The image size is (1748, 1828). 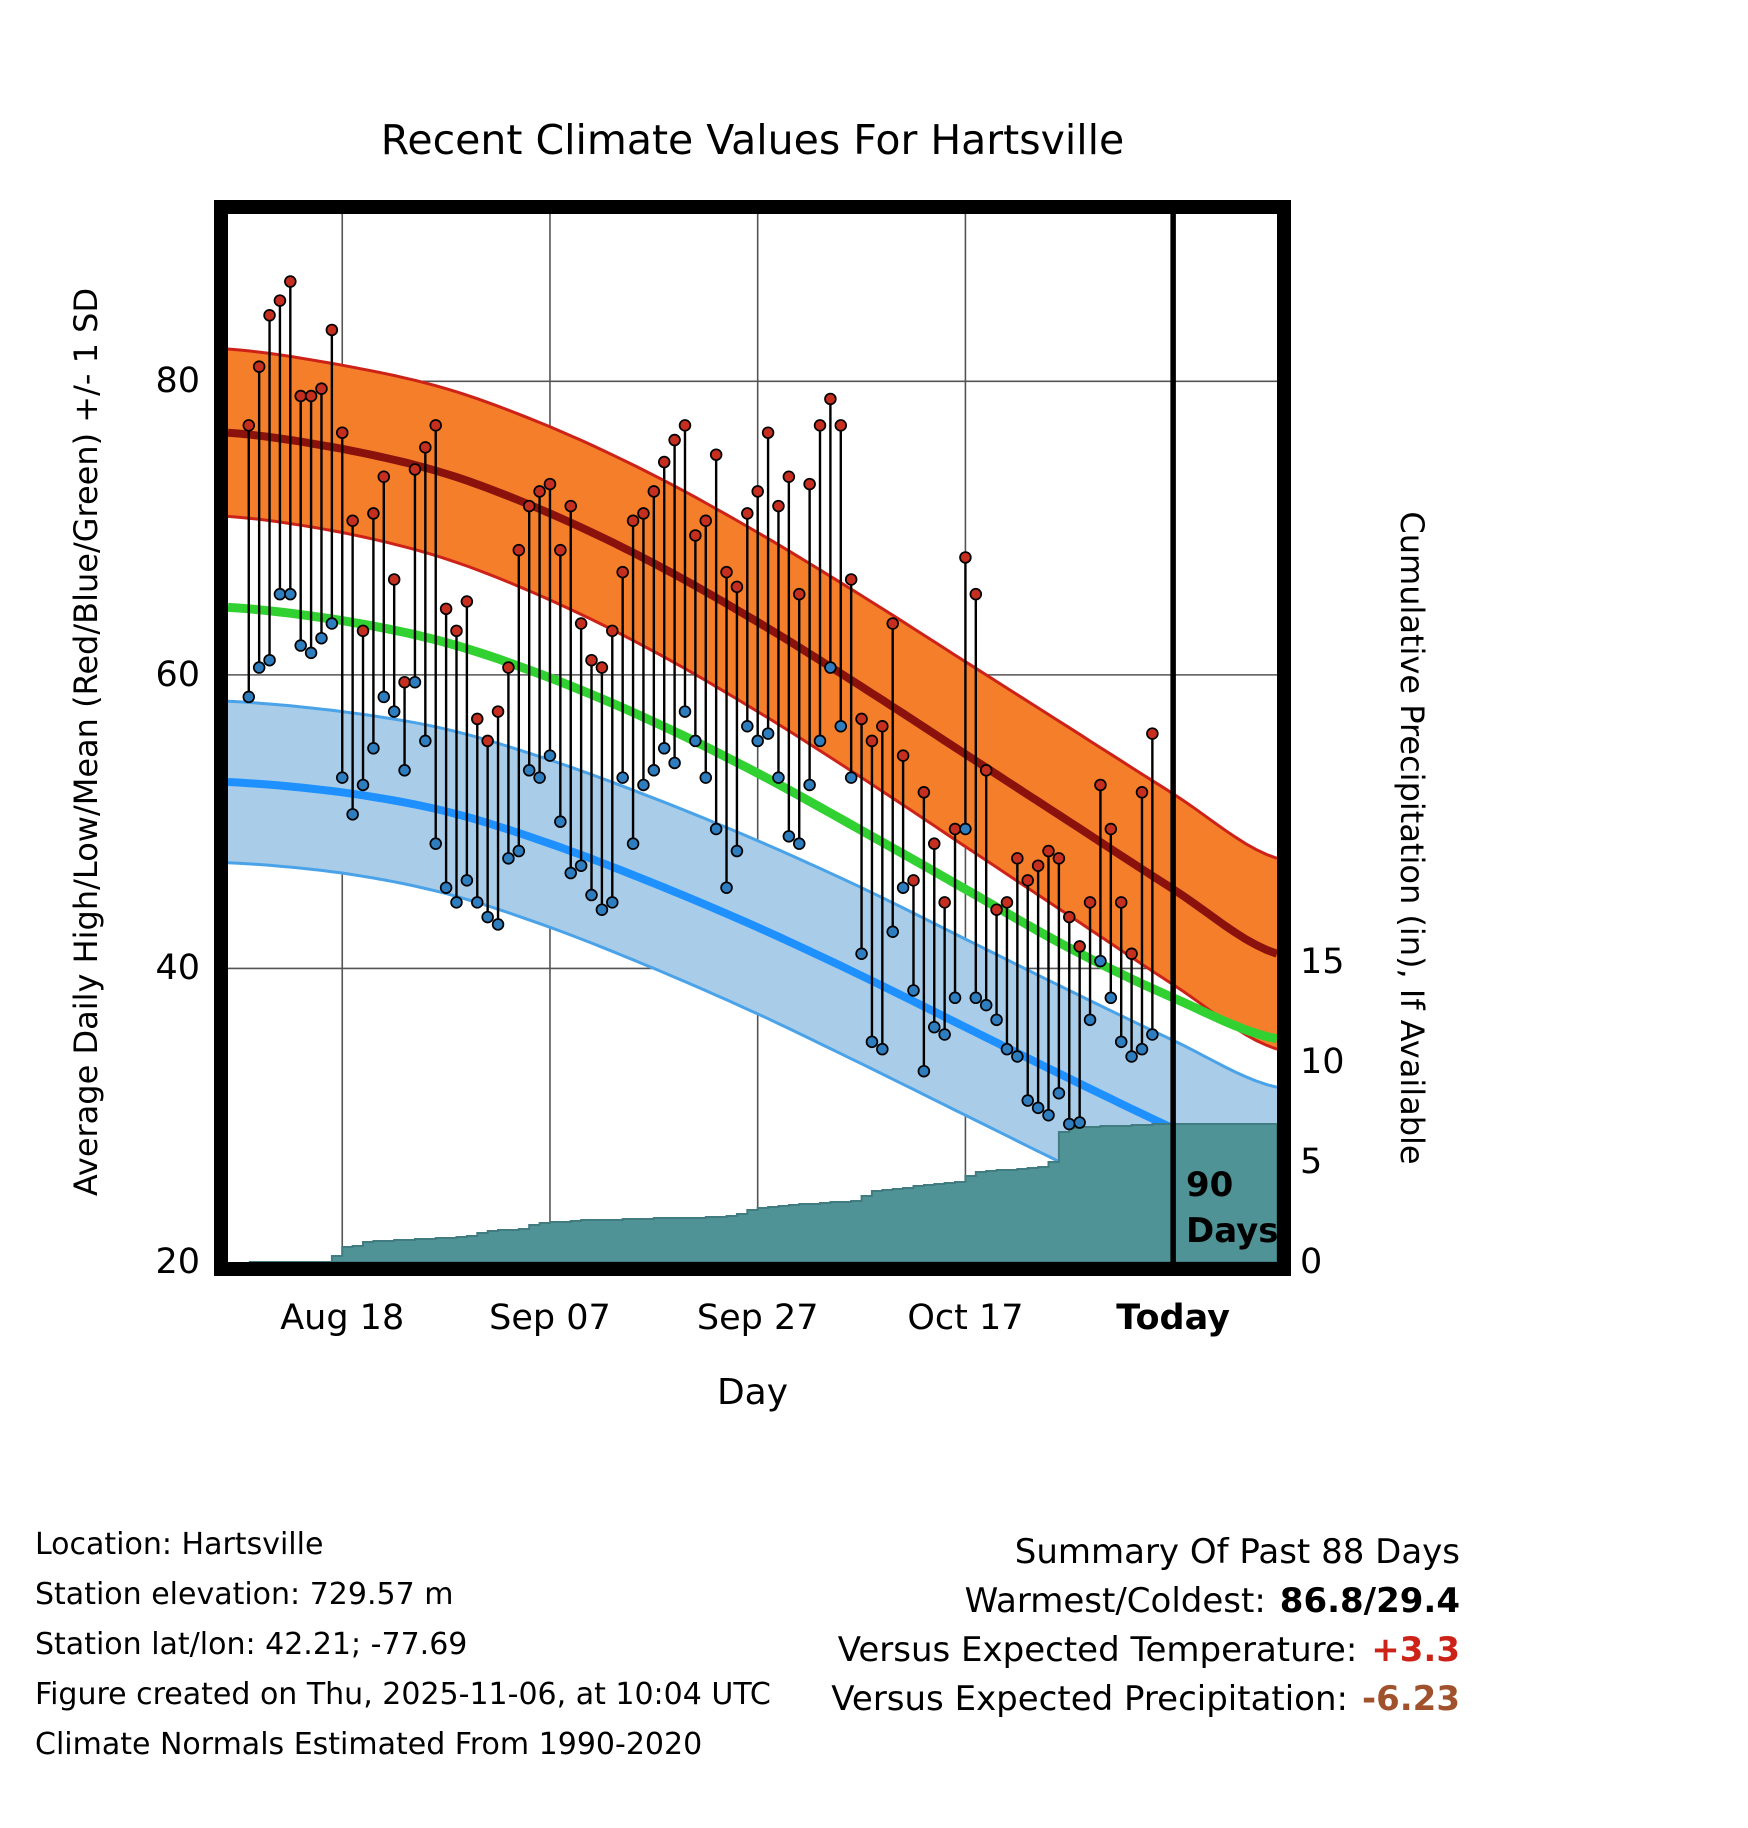 I want to click on ninety-days-line2: Days, so click(x=1232, y=1231).